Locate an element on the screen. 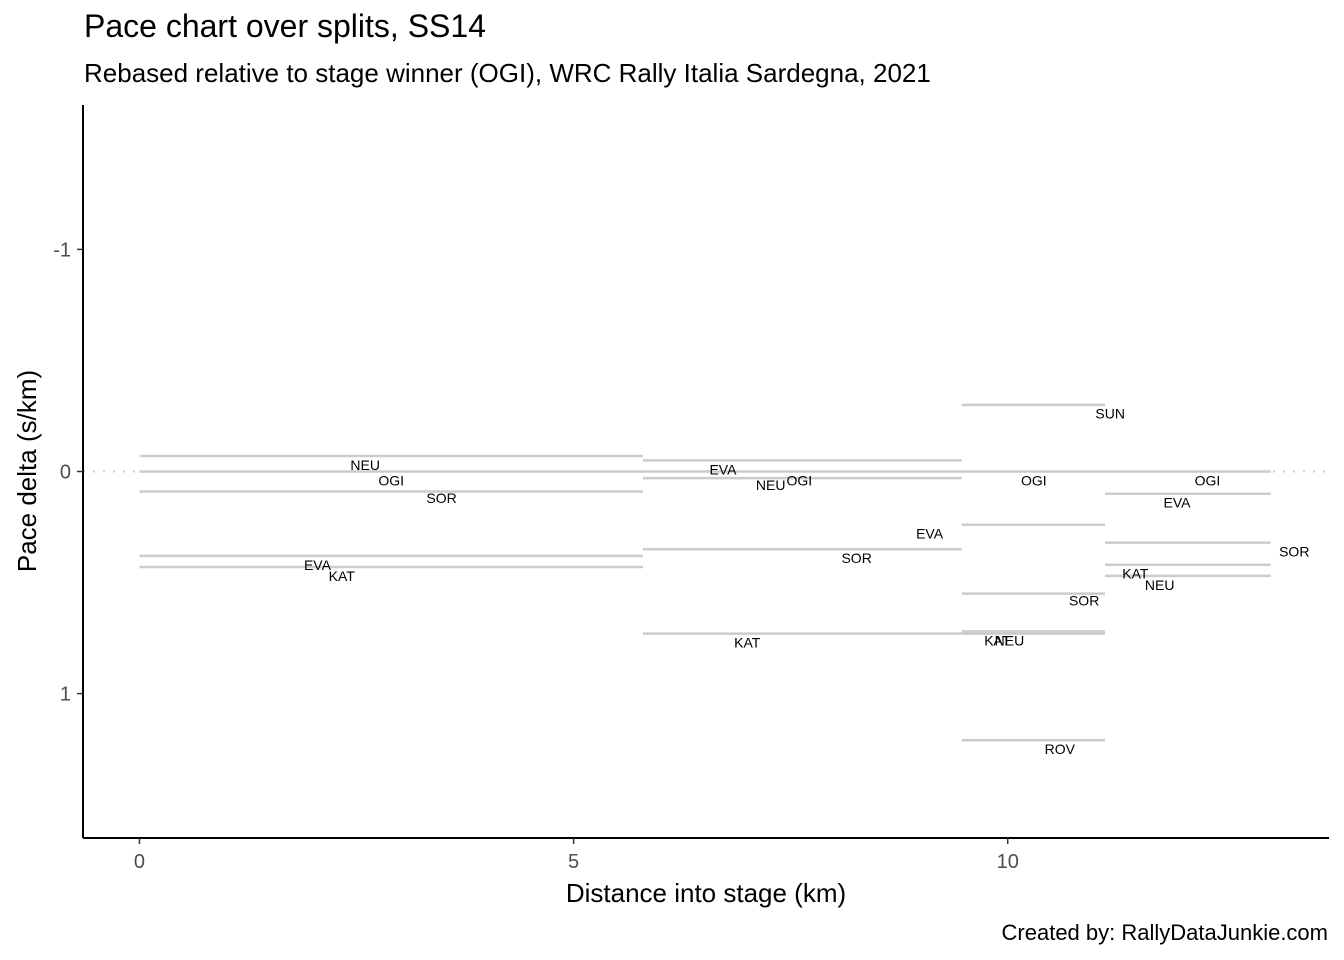 This screenshot has width=1344, height=960. x-tick-label: 10 is located at coordinates (1008, 862).